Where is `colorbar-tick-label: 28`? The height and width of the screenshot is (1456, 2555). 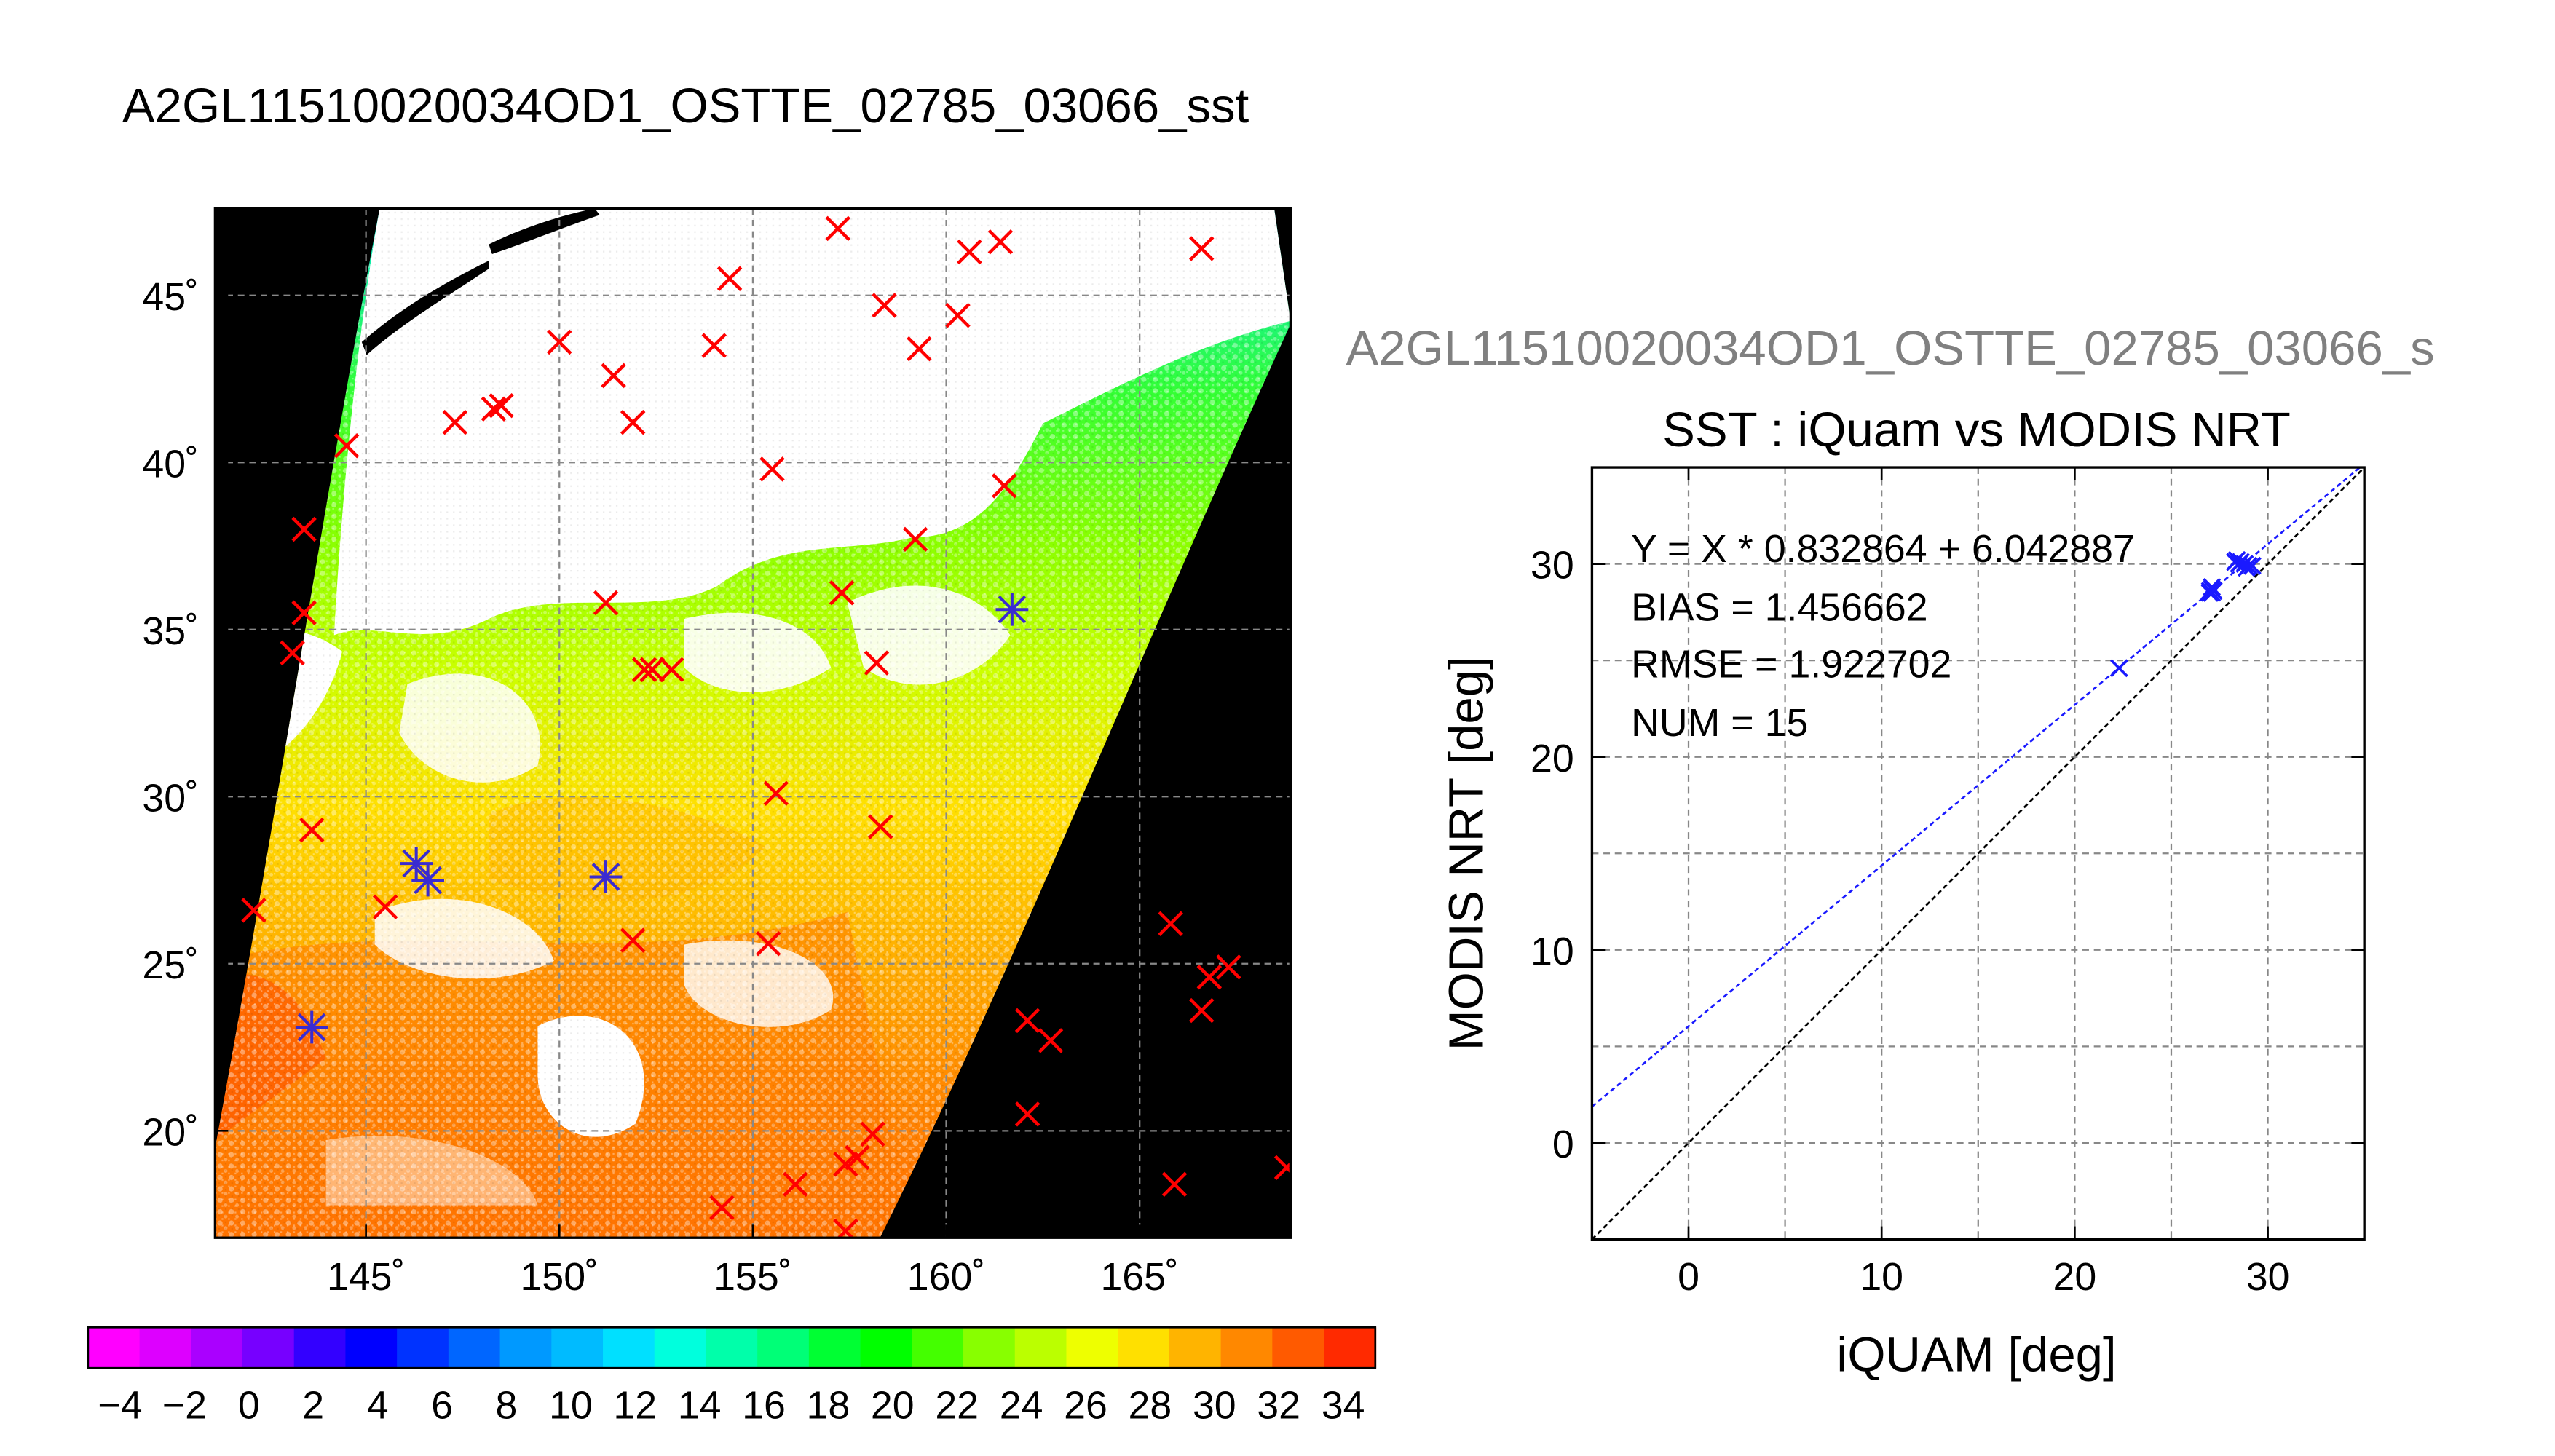 colorbar-tick-label: 28 is located at coordinates (1150, 1406).